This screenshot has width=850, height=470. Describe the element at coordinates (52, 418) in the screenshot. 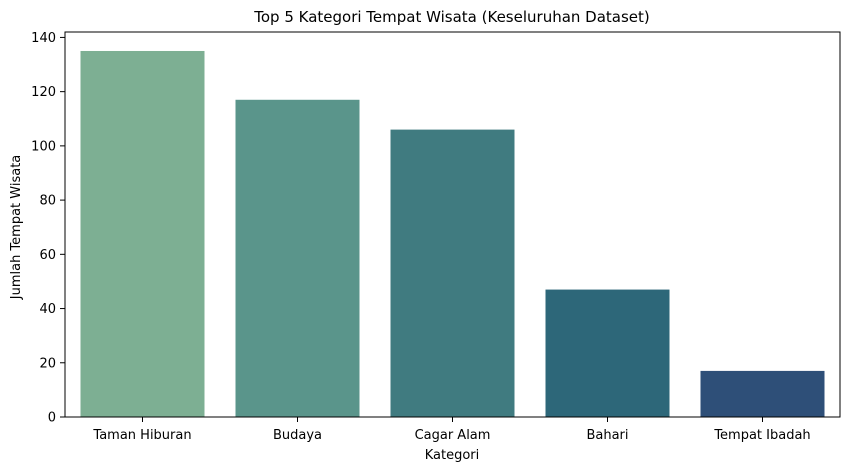

I see `y-tick-label: 0` at that location.